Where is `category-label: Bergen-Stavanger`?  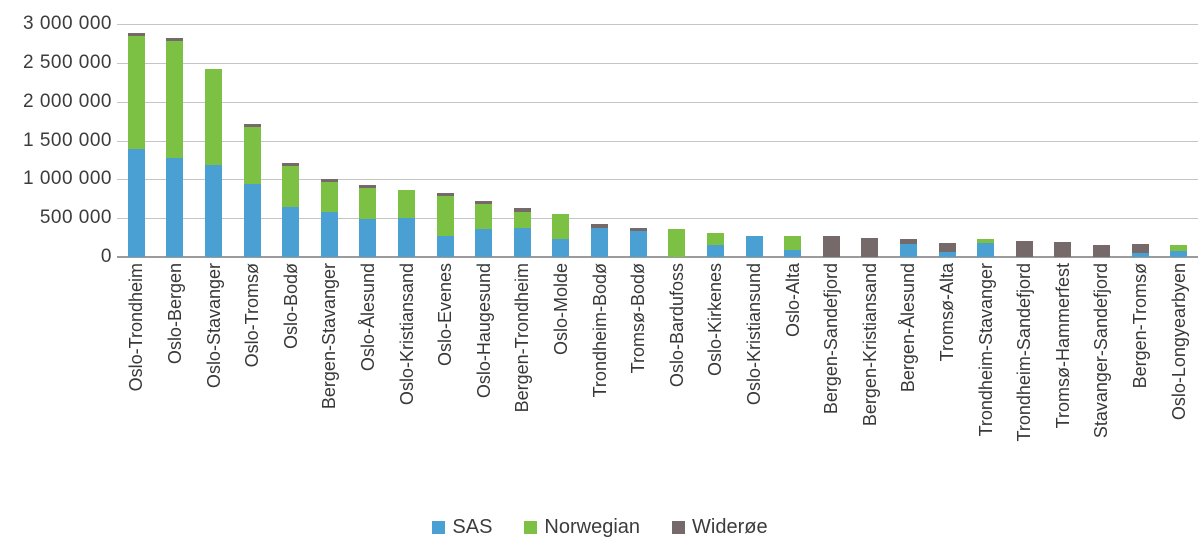 category-label: Bergen-Stavanger is located at coordinates (329, 336).